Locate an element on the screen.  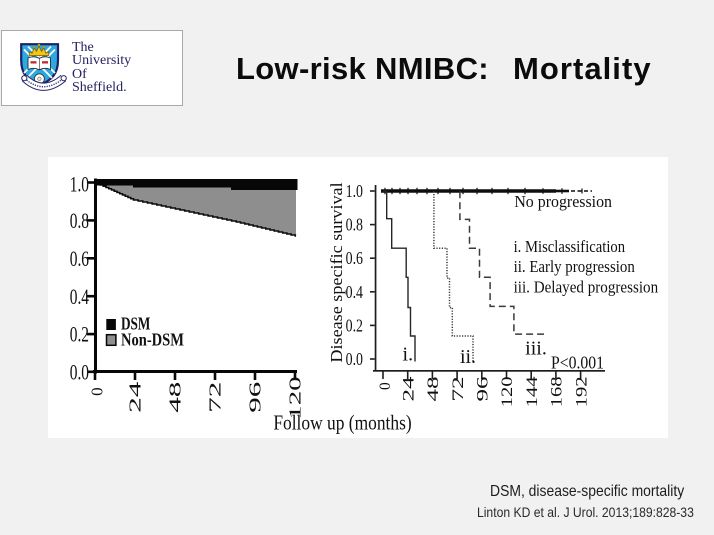
svg-text: 192 is located at coordinates (581, 391).